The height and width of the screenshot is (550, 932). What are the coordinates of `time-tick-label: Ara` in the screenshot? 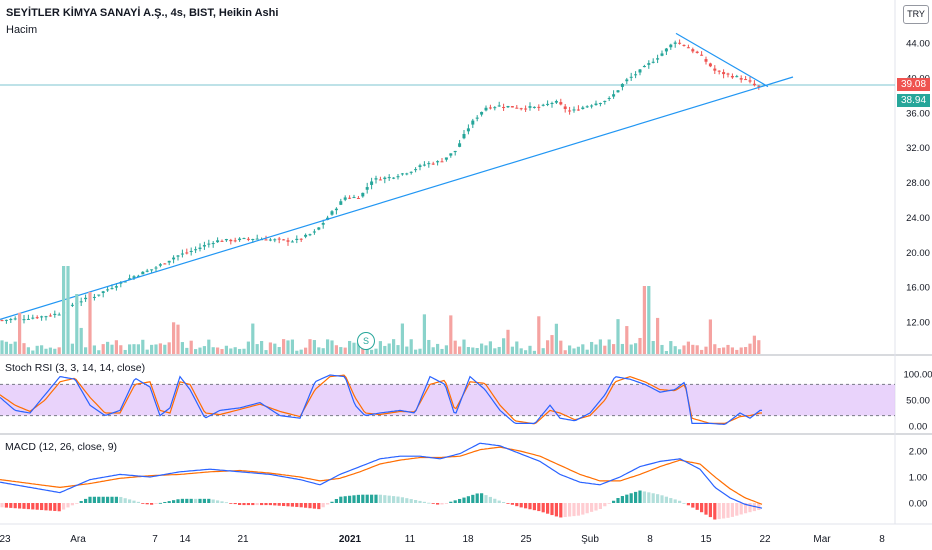 It's located at (78, 539).